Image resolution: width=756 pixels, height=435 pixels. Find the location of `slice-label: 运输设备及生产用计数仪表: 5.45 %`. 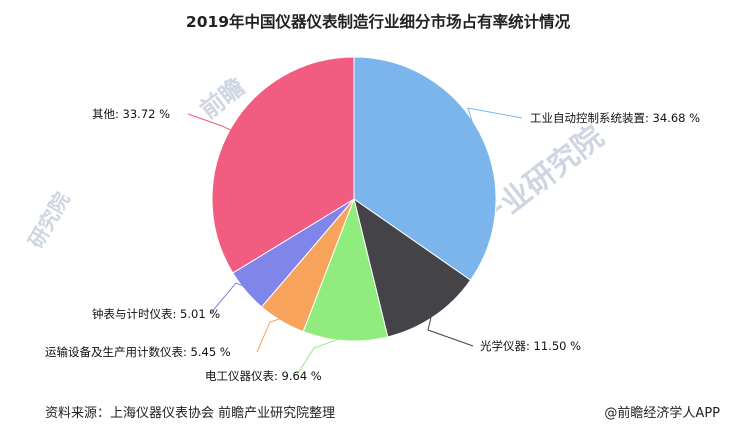

slice-label: 运输设备及生产用计数仪表: 5.45 % is located at coordinates (138, 352).